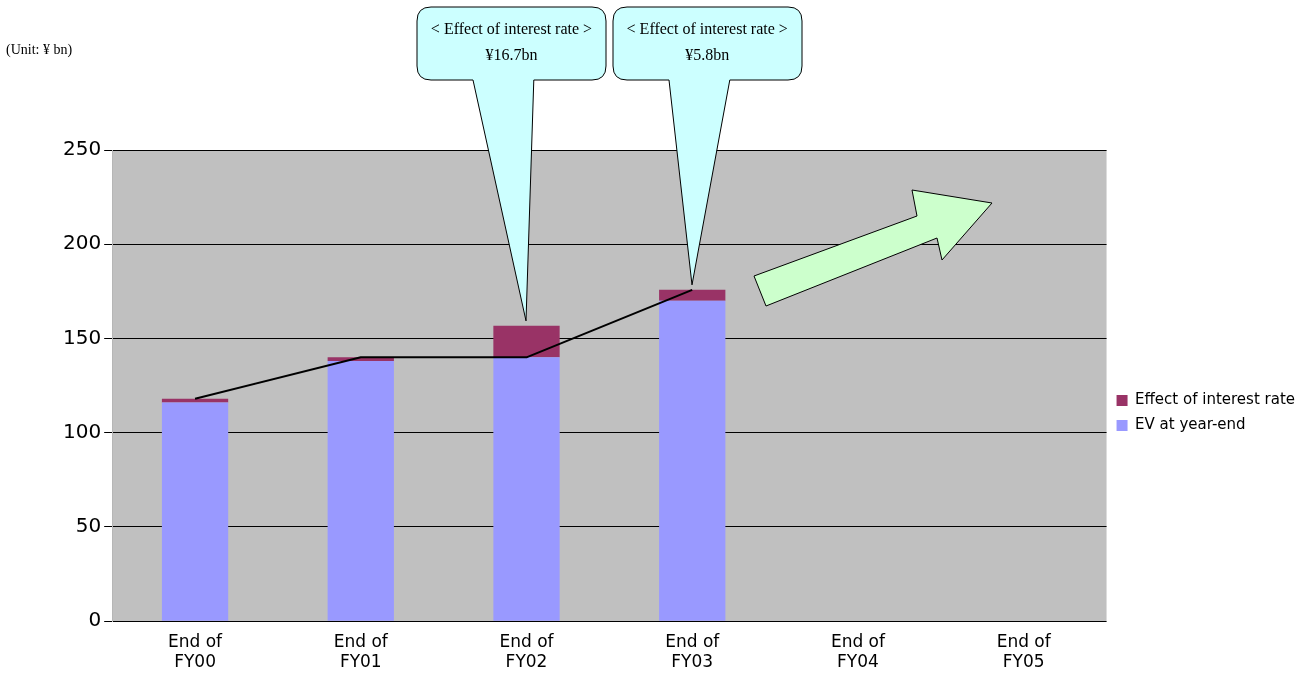 The width and height of the screenshot is (1305, 676). What do you see at coordinates (88, 525) in the screenshot?
I see `y-tick-label: 50` at bounding box center [88, 525].